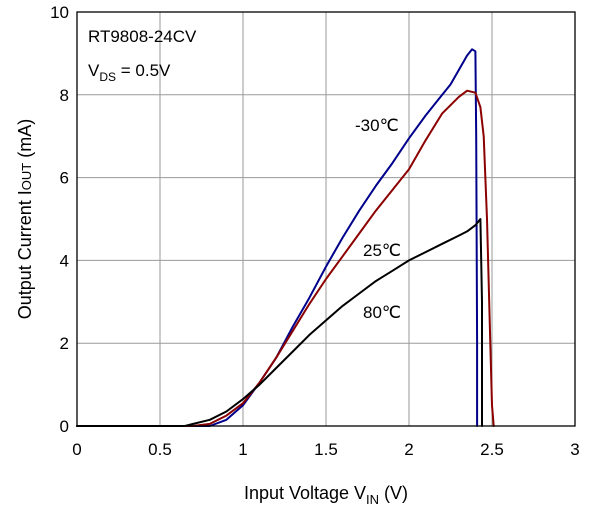  What do you see at coordinates (492, 449) in the screenshot?
I see `x-tick-label: 2.5` at bounding box center [492, 449].